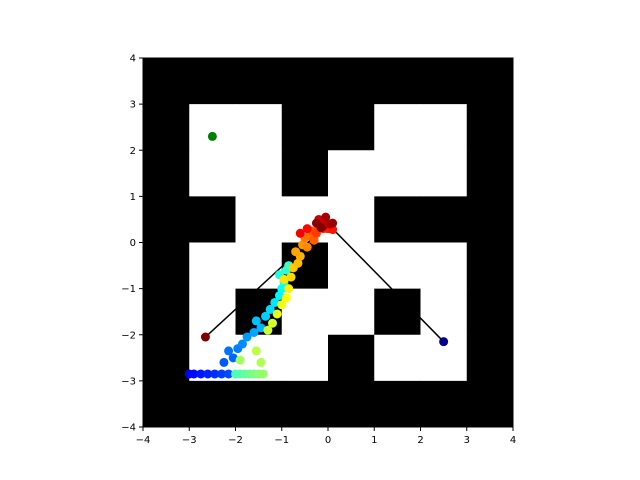 The width and height of the screenshot is (640, 480). What do you see at coordinates (444, 342) in the screenshot?
I see `start-point` at bounding box center [444, 342].